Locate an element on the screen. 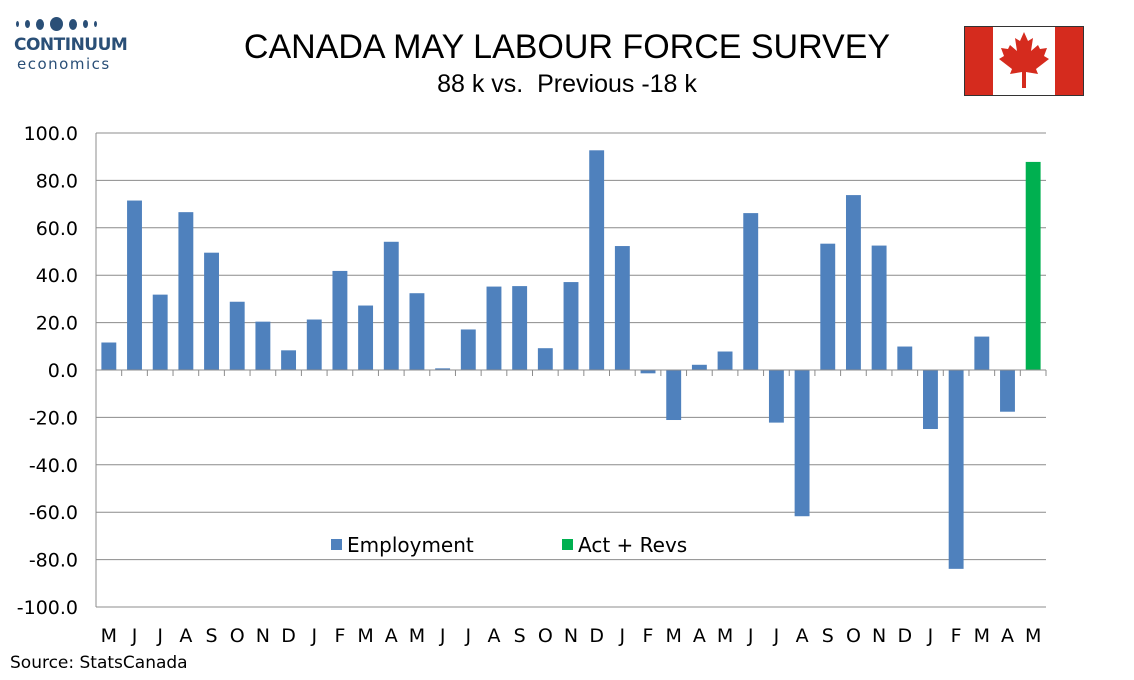 This screenshot has width=1134, height=680. chart-title: CANADA MAY LABOUR FORCE SURVEY is located at coordinates (567, 47).